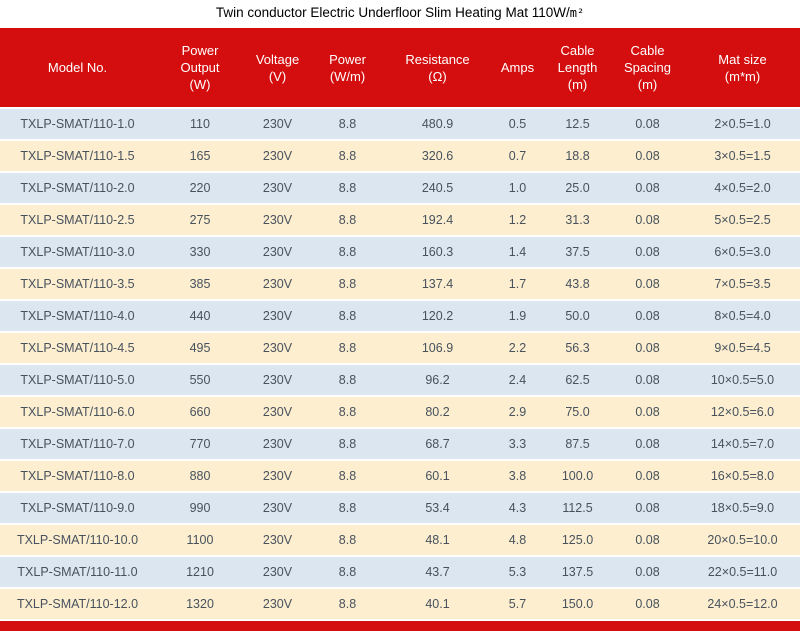 This screenshot has width=800, height=631. Describe the element at coordinates (577, 412) in the screenshot. I see `cell-cable-length: 75.0` at that location.